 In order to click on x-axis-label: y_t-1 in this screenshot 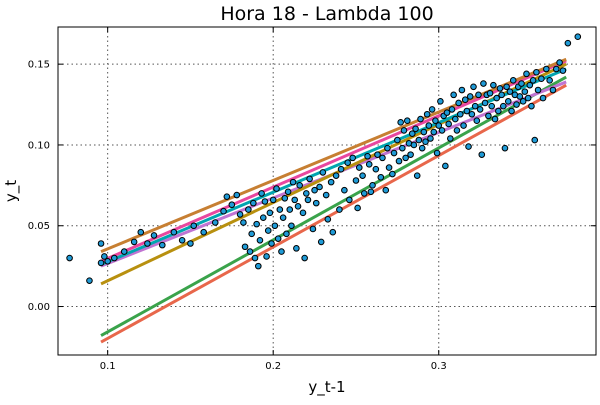, I will do `click(326, 387)`.